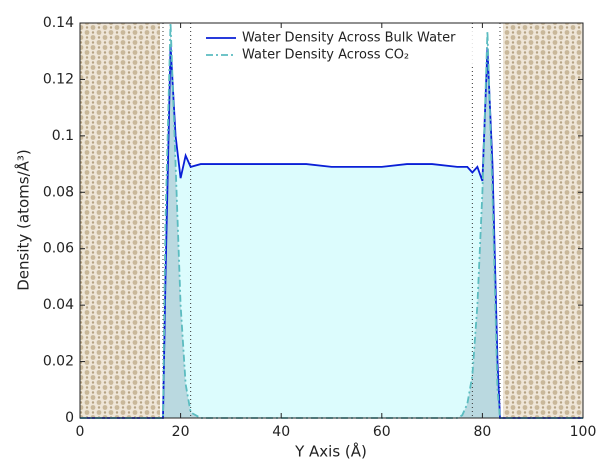 Image resolution: width=600 pixels, height=464 pixels. Describe the element at coordinates (325, 55) in the screenshot. I see `legend-label: Water Density Across CO₂` at that location.